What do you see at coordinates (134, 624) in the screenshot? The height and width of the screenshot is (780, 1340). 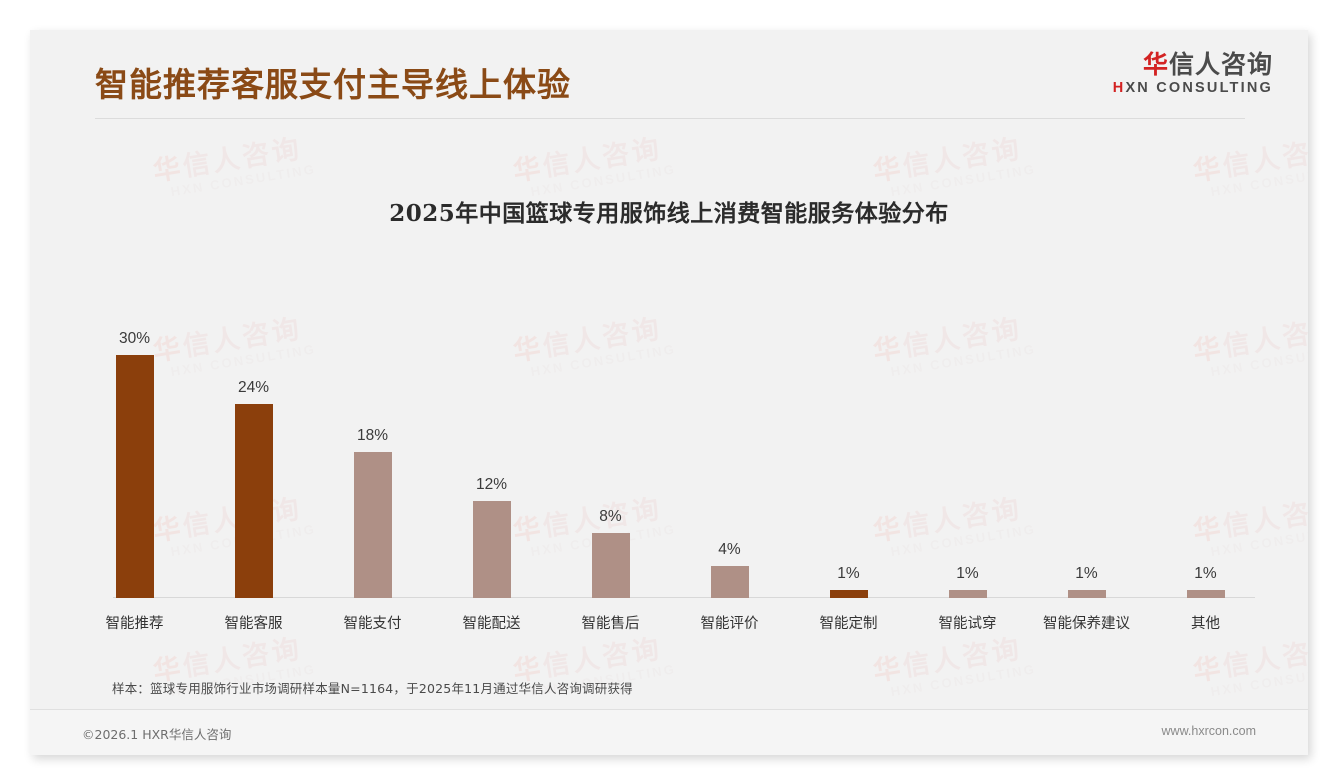 I see `bar-category-label: 智能推荐` at bounding box center [134, 624].